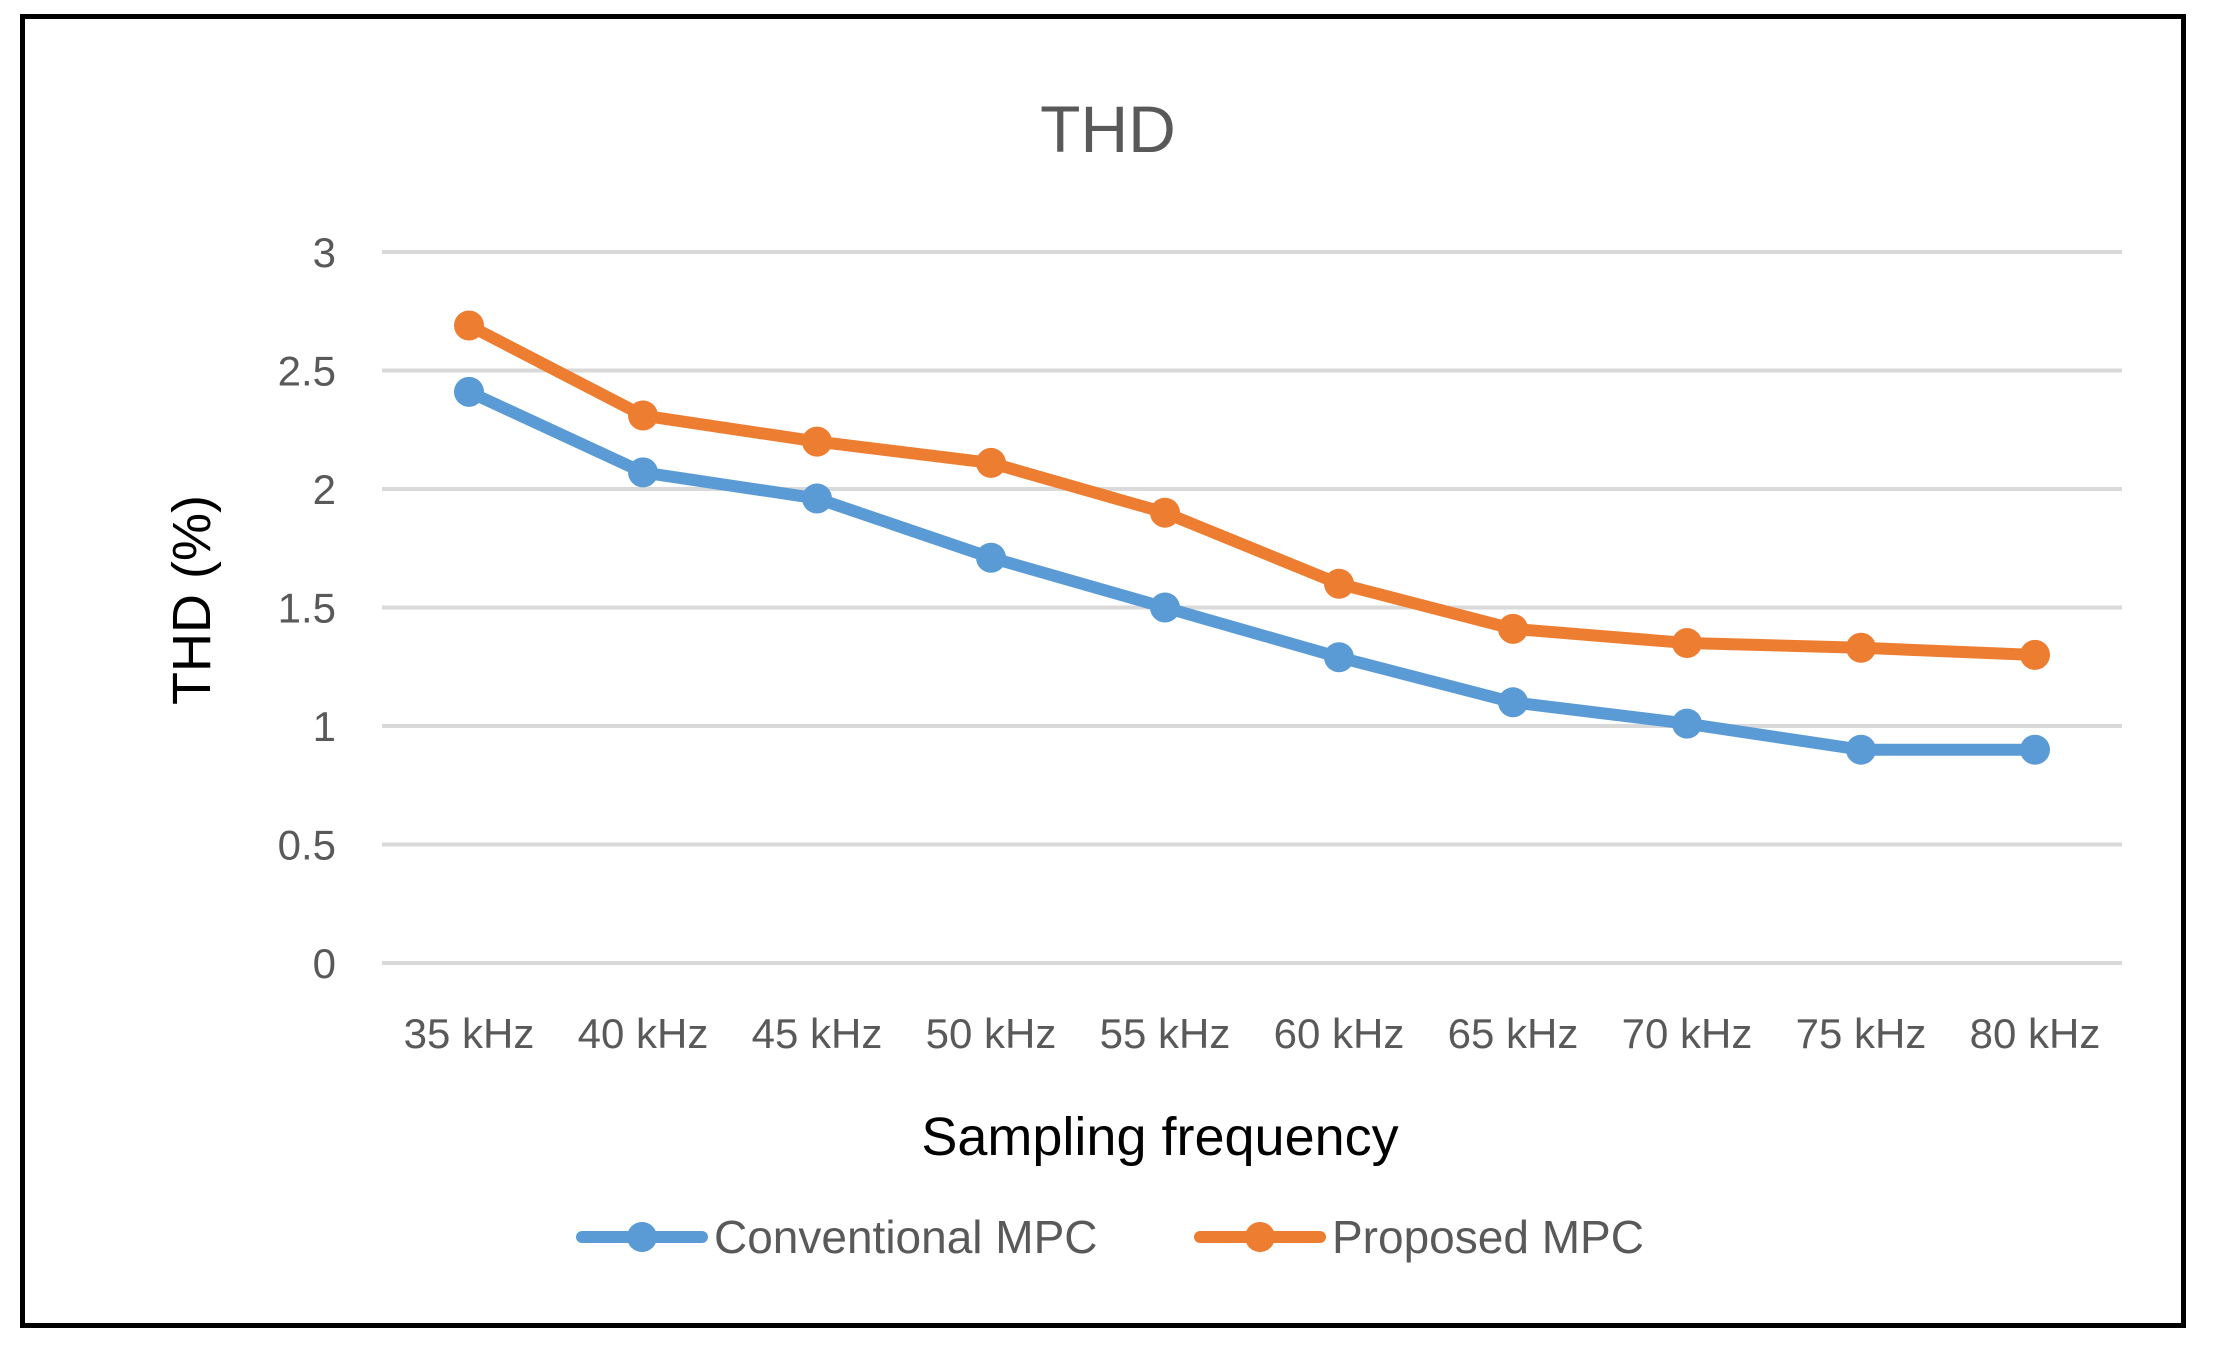 Image resolution: width=2214 pixels, height=1348 pixels. What do you see at coordinates (307, 845) in the screenshot?
I see `y-tick-label: 0.5` at bounding box center [307, 845].